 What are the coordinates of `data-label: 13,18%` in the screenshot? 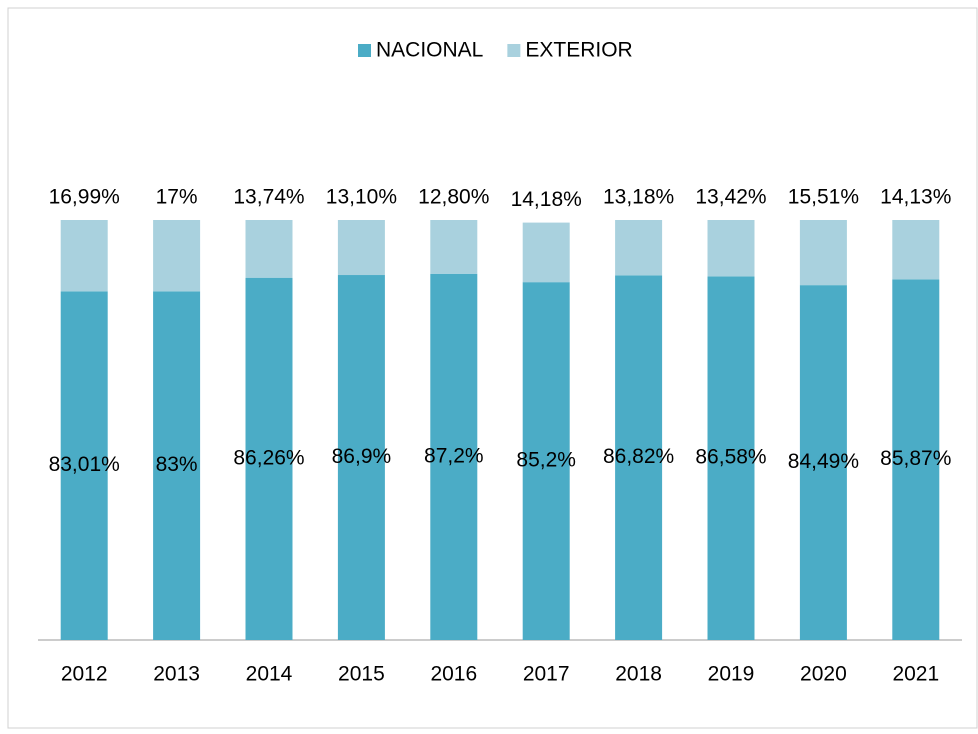 It's located at (638, 197).